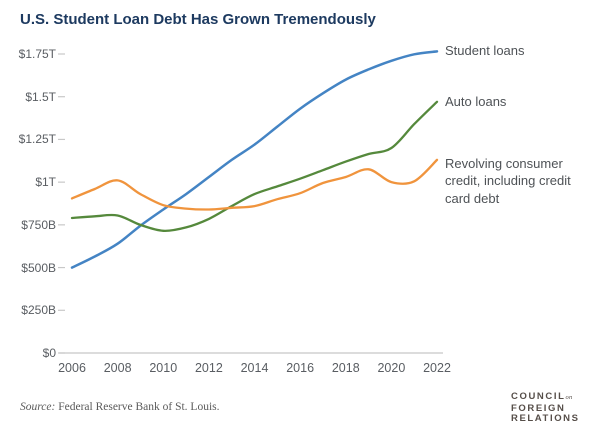 The height and width of the screenshot is (448, 600). What do you see at coordinates (538, 408) in the screenshot?
I see `logo-line-2: FOREIGN` at bounding box center [538, 408].